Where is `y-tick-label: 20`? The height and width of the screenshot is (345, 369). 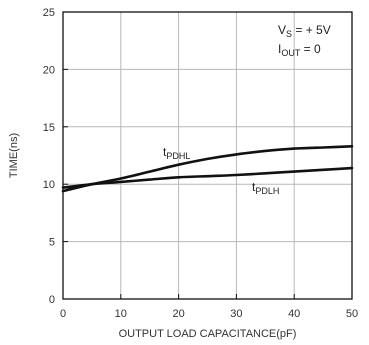
y-tick-label: 20 is located at coordinates (49, 70).